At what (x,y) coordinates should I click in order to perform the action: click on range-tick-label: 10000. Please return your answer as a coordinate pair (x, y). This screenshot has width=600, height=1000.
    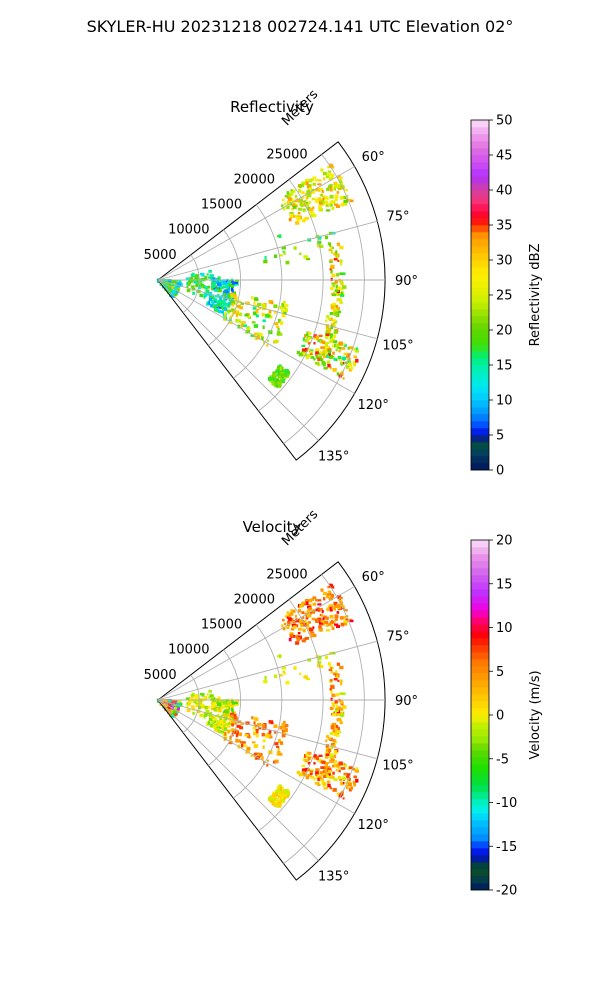
    Looking at the image, I should click on (188, 650).